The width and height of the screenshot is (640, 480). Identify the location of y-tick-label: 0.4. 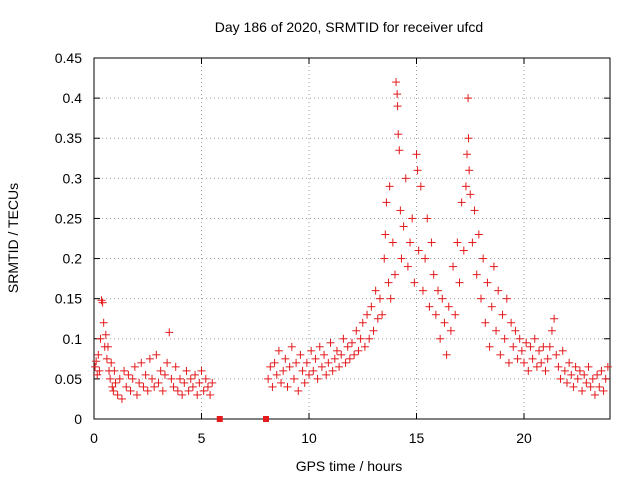
(73, 98).